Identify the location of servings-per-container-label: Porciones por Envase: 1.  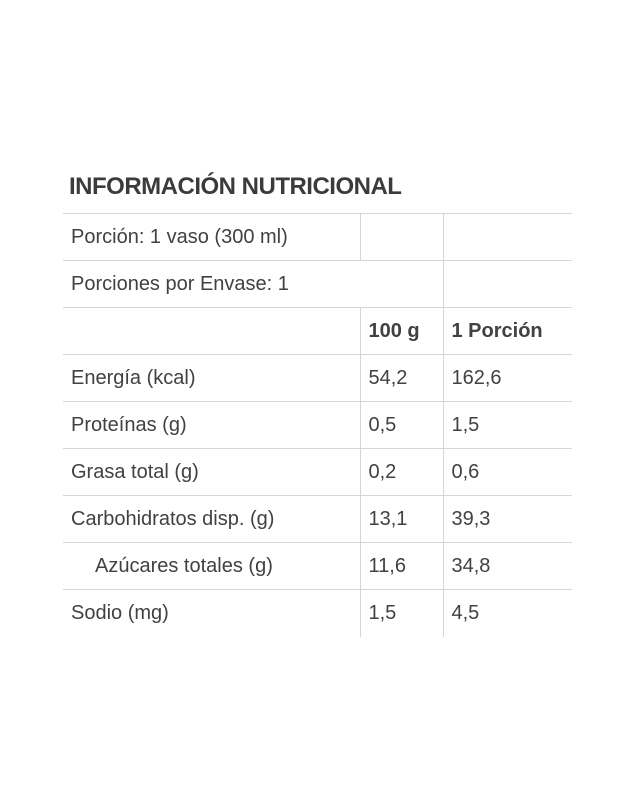
(253, 284).